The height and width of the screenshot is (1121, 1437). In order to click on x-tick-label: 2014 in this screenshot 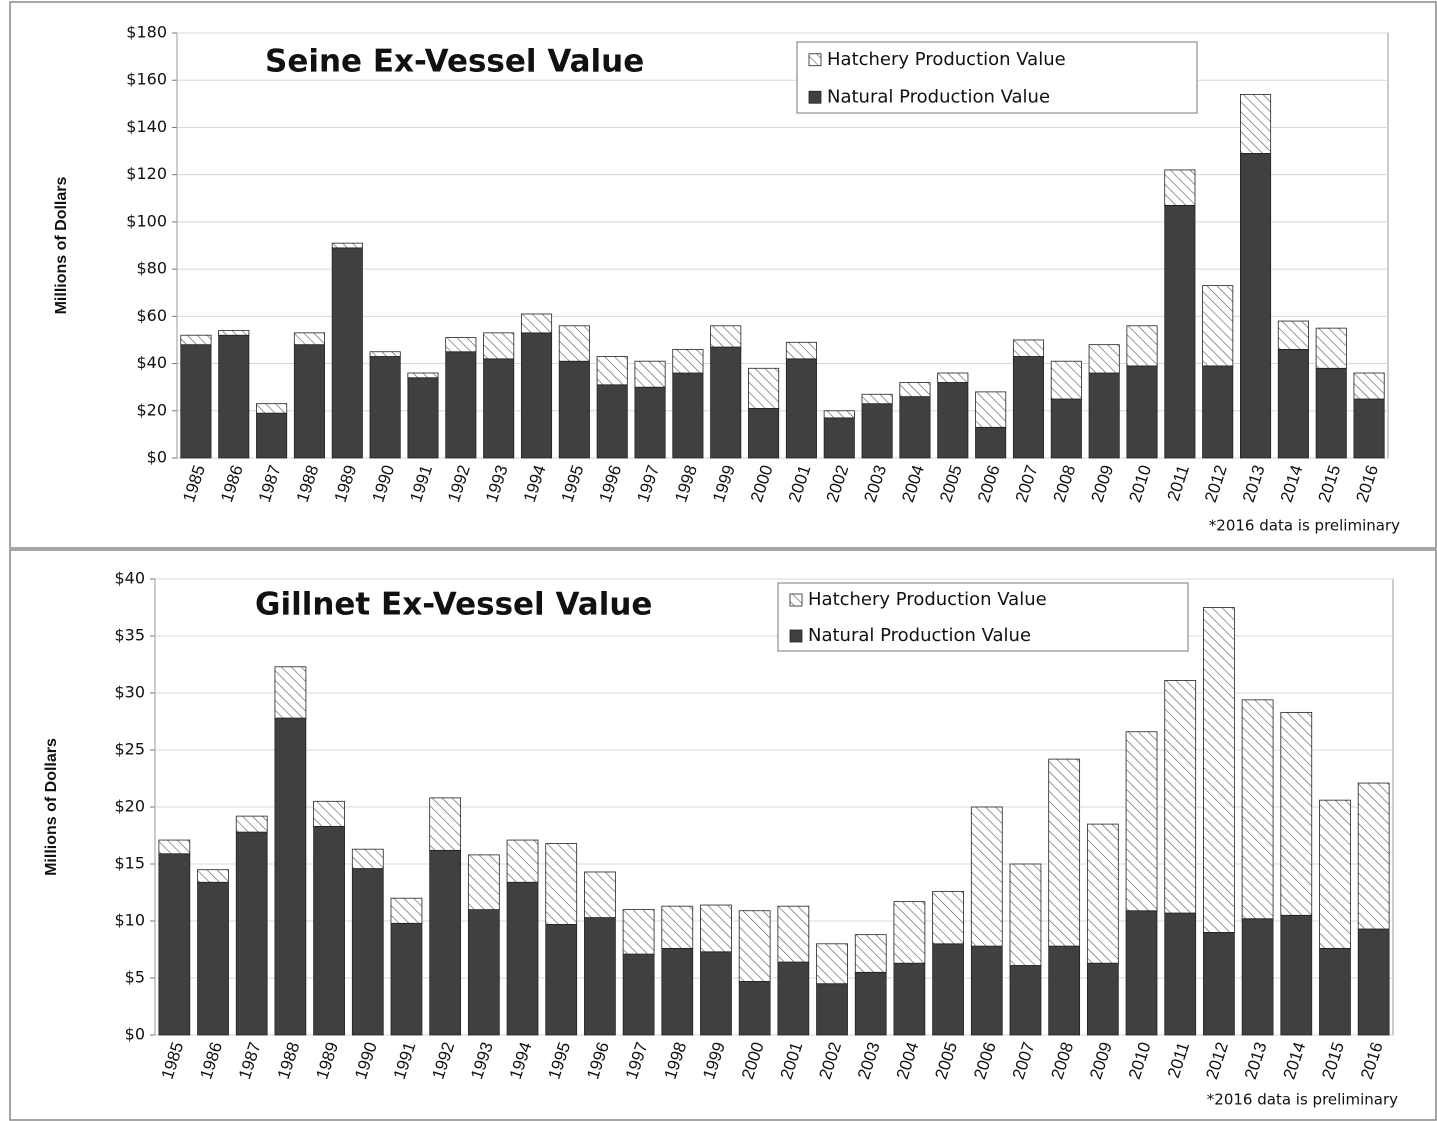, I will do `click(1295, 1061)`.